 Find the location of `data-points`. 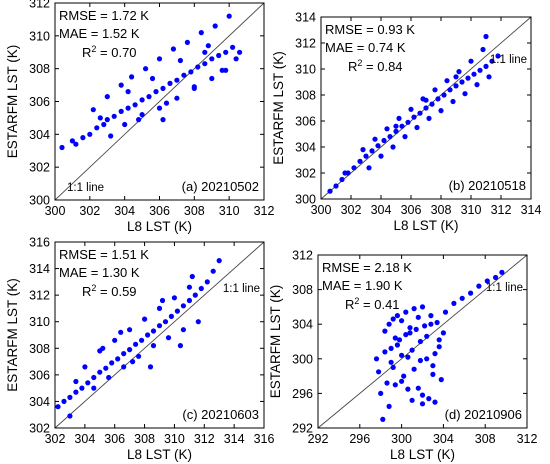

data-points is located at coordinates (138, 338).